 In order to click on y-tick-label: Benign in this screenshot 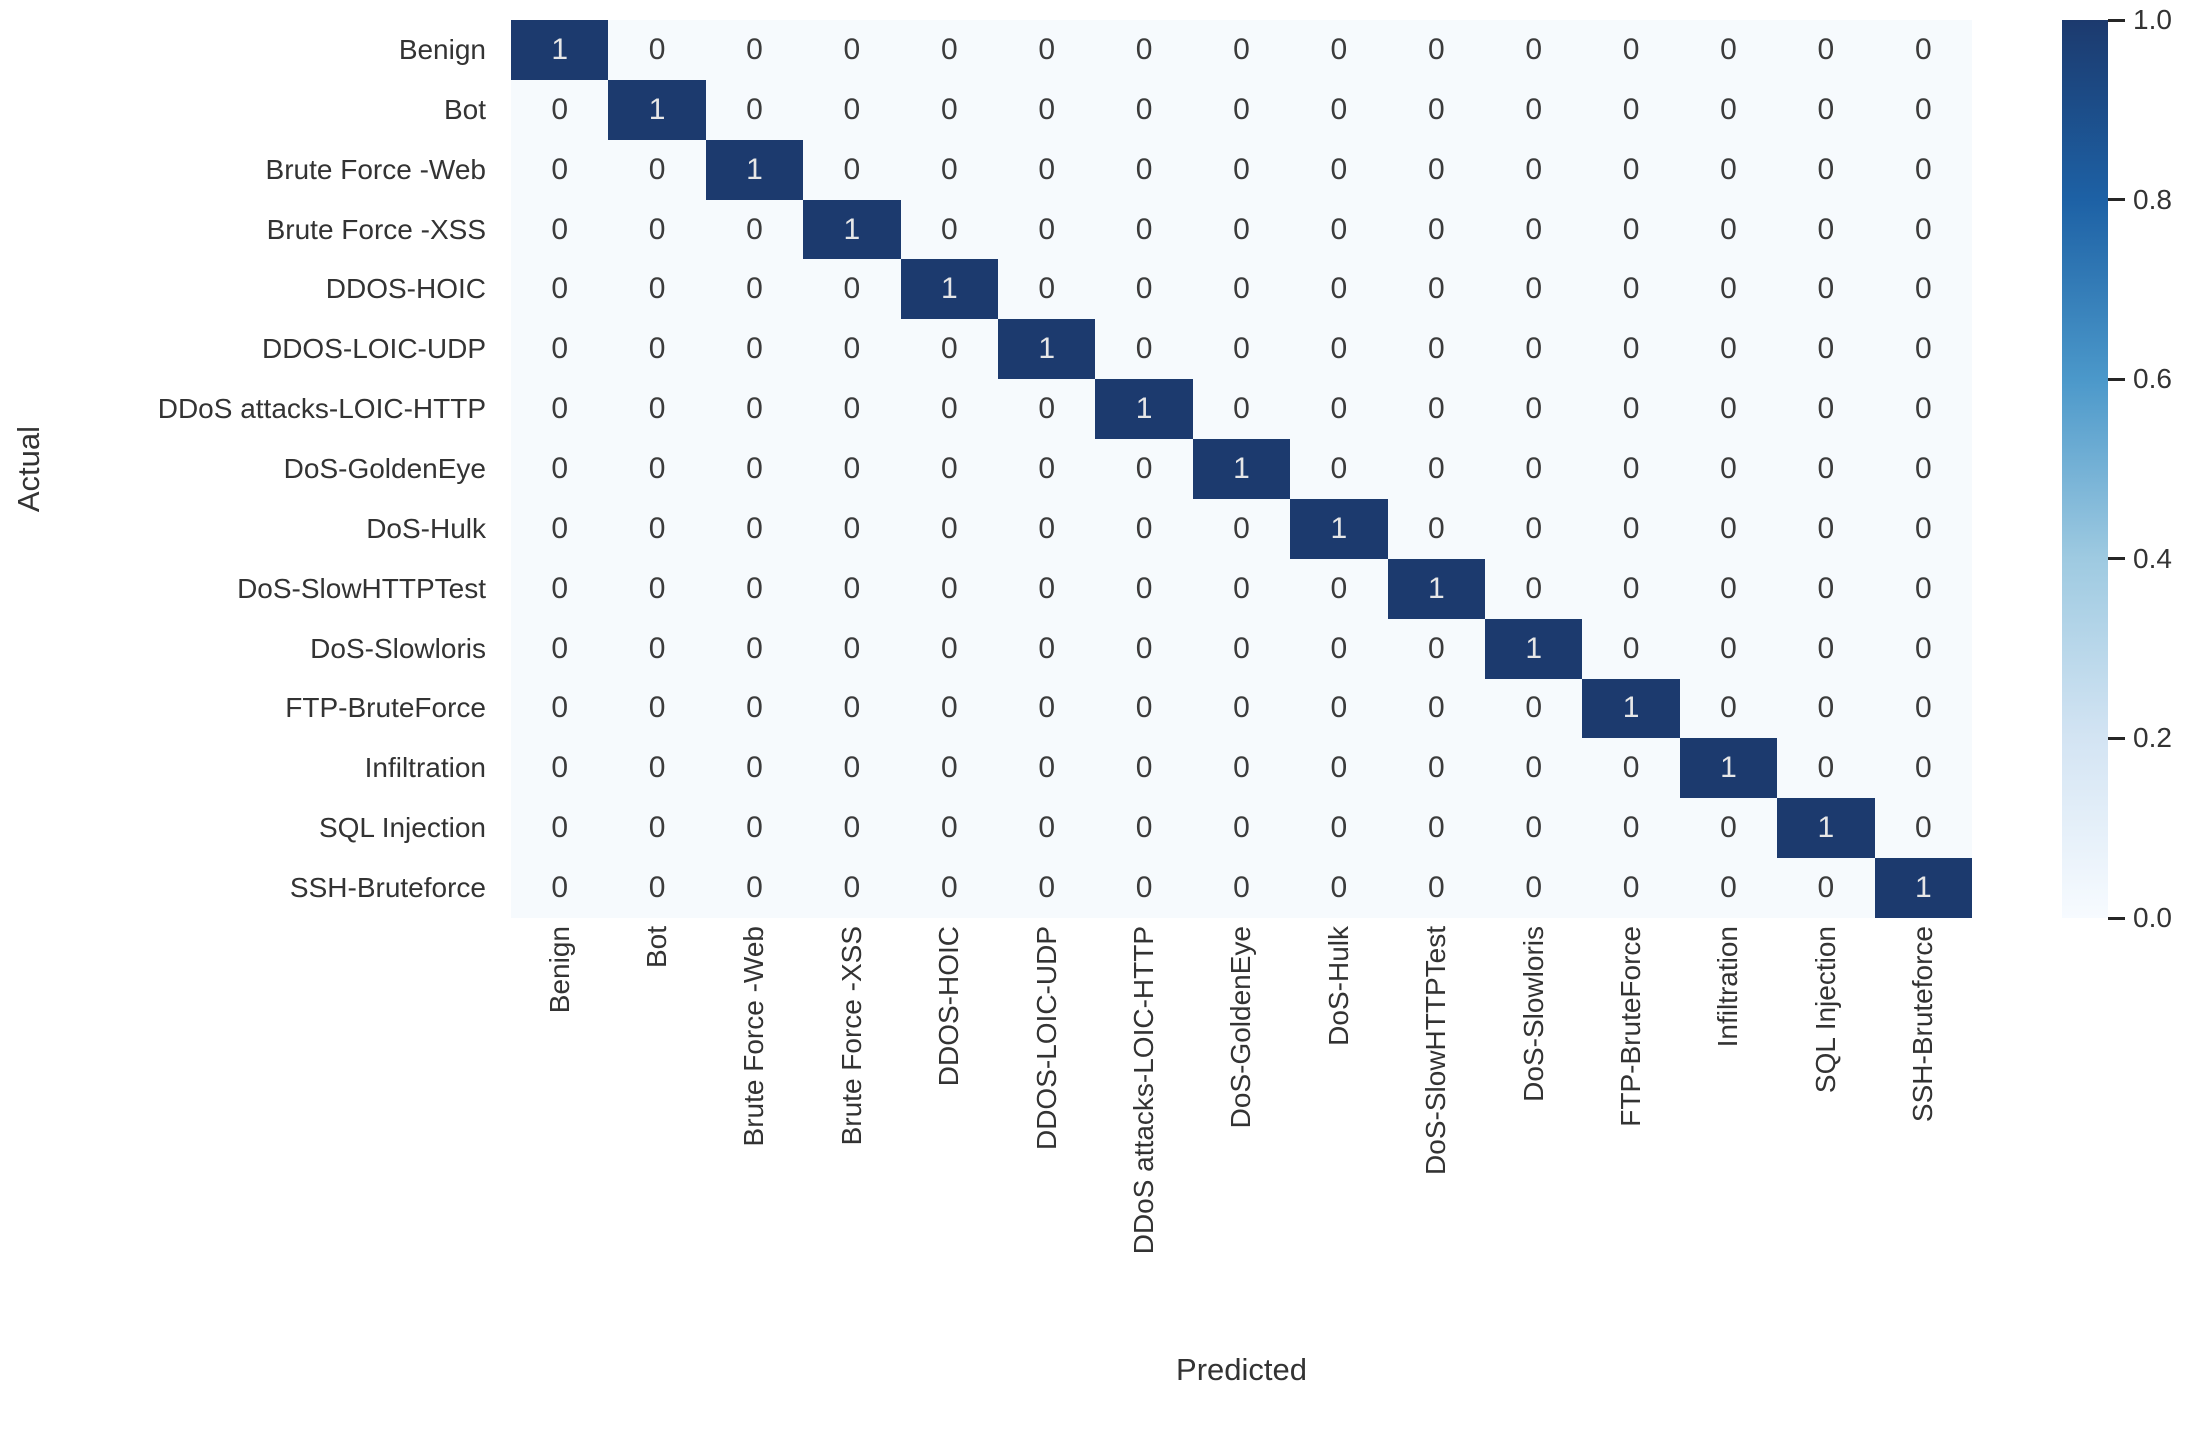, I will do `click(442, 49)`.